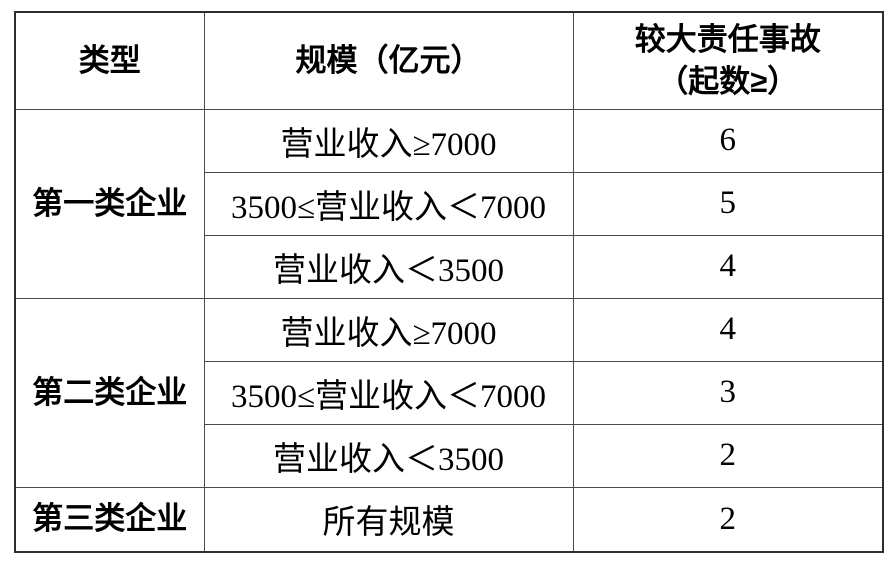  I want to click on cell-scale: 所有规模, so click(388, 519).